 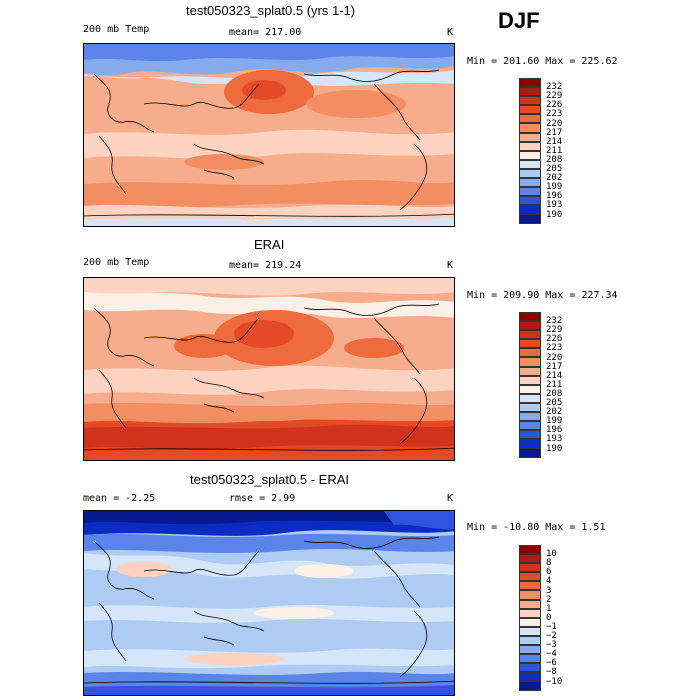 What do you see at coordinates (549, 617) in the screenshot?
I see `colorbar-tick-label: 0` at bounding box center [549, 617].